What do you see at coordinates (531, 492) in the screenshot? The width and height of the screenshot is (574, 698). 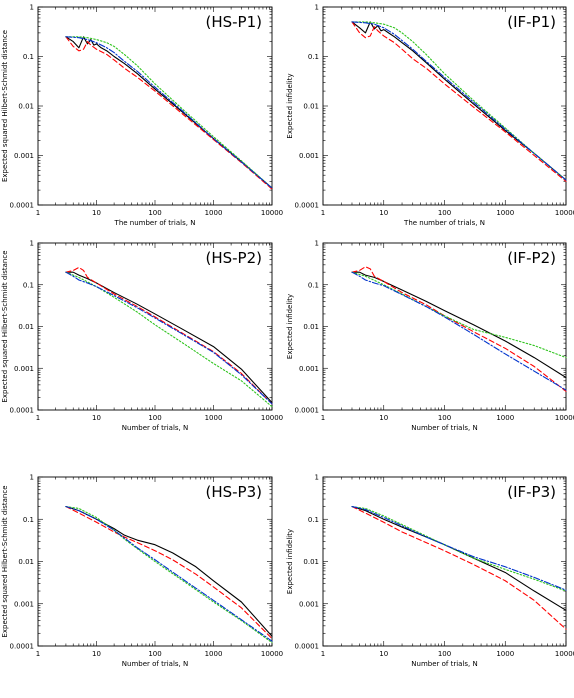 I see `panel-title: (IF-P3)` at bounding box center [531, 492].